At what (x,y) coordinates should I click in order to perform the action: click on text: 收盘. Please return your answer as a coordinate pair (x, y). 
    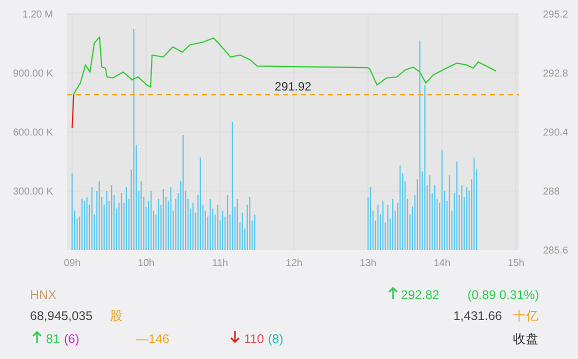
    Looking at the image, I should click on (526, 339).